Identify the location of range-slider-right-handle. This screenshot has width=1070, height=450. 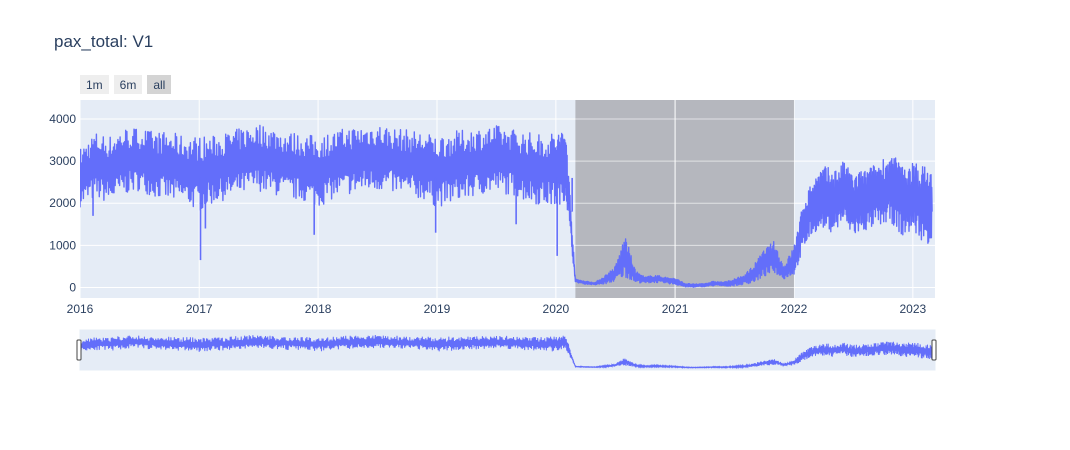
(934, 350).